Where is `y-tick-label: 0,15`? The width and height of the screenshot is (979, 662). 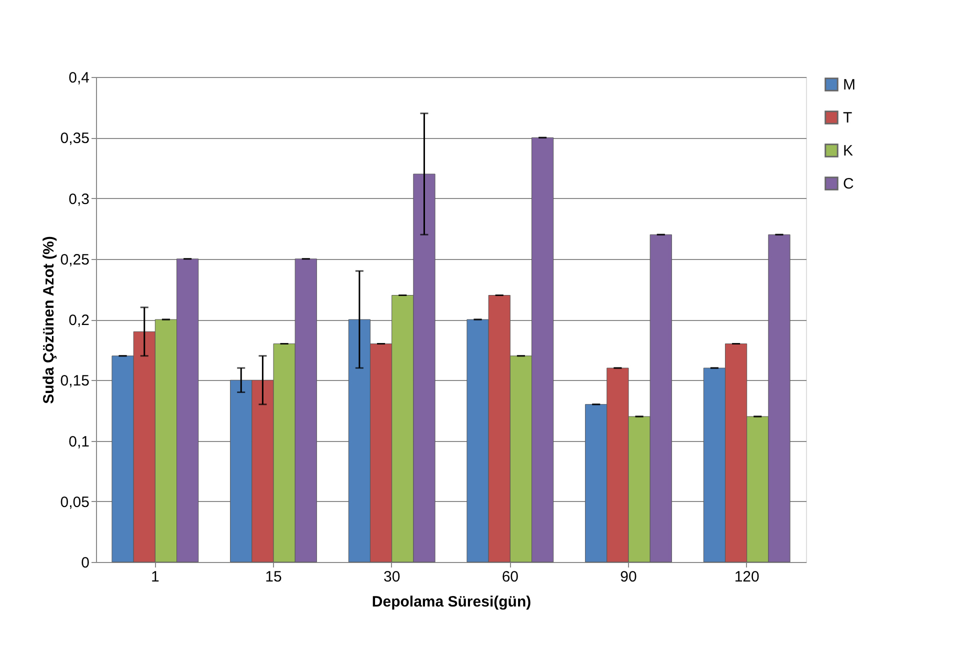
y-tick-label: 0,15 is located at coordinates (75, 381).